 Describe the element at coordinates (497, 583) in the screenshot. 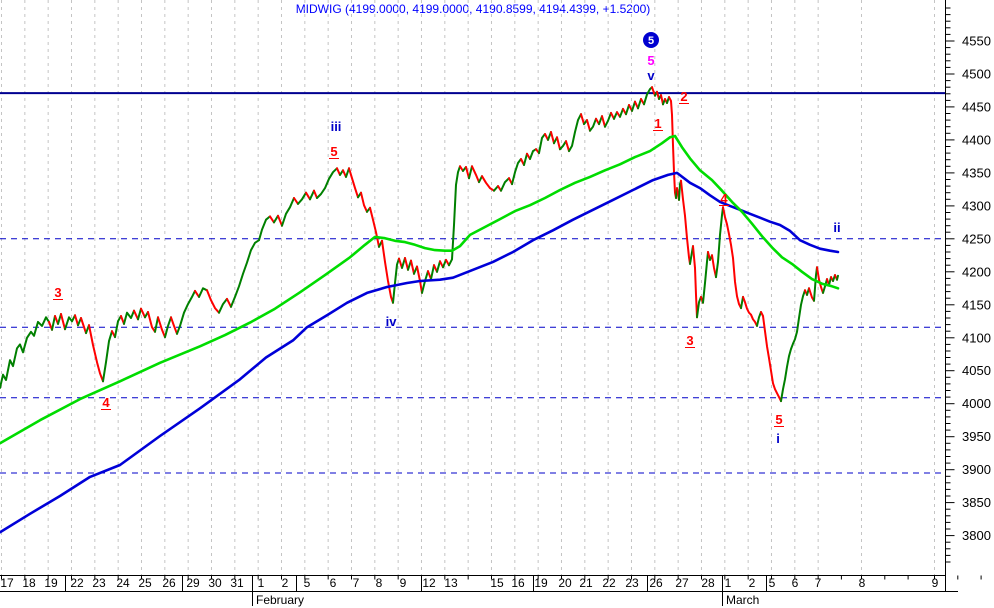

I see `x-axis-day-label: 15` at that location.